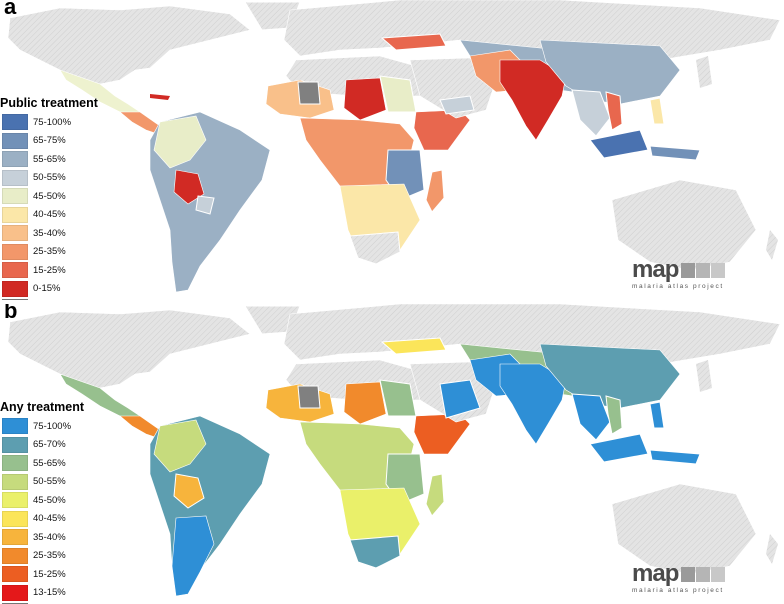 This screenshot has height=604, width=784. I want to click on legend-label: 35-40%, so click(49, 537).